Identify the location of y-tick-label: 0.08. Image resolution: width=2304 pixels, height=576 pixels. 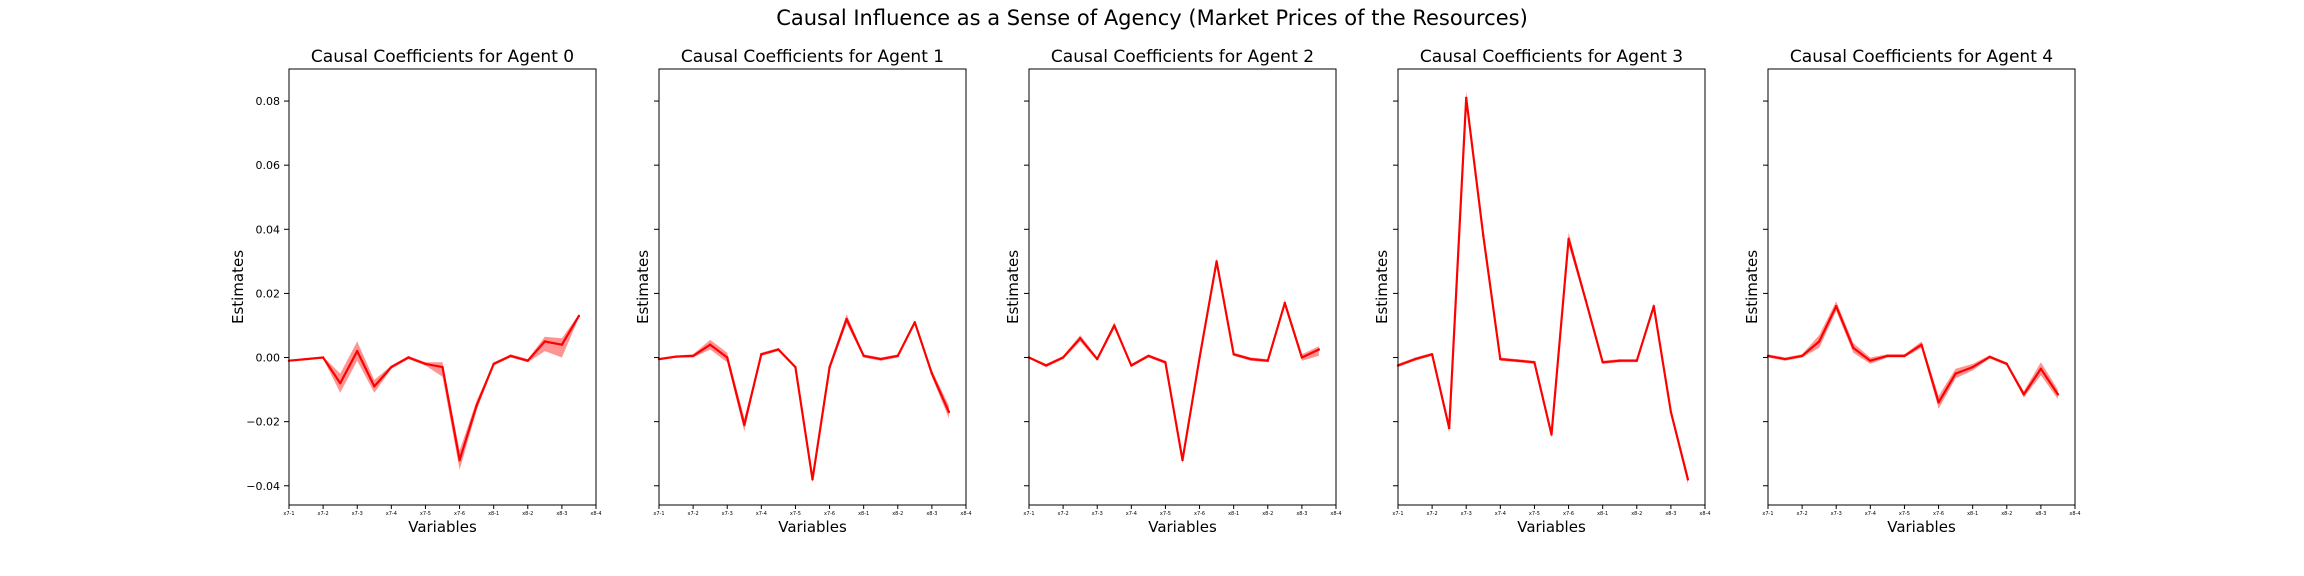
(268, 101).